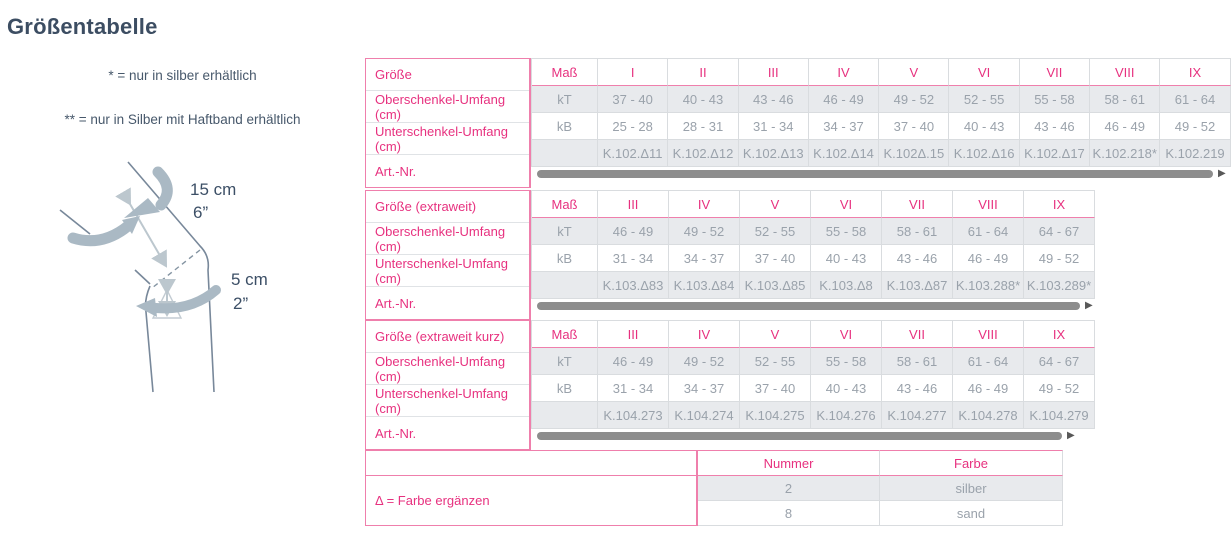  I want to click on size-col-header: I, so click(633, 72).